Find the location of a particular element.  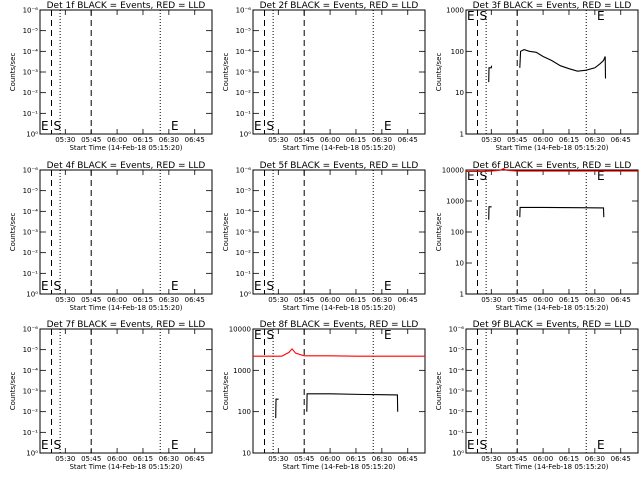

panel-title: Det 6f BLACK = Events, RED = LLD is located at coordinates (552, 166).